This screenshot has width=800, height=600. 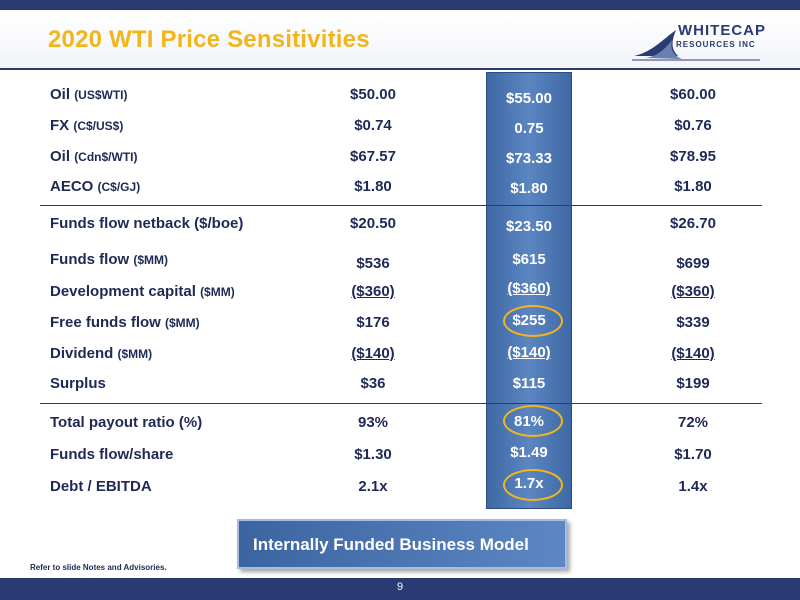 I want to click on table-row: Free funds flow ($MM) $176 $255 $339, so click(x=400, y=323).